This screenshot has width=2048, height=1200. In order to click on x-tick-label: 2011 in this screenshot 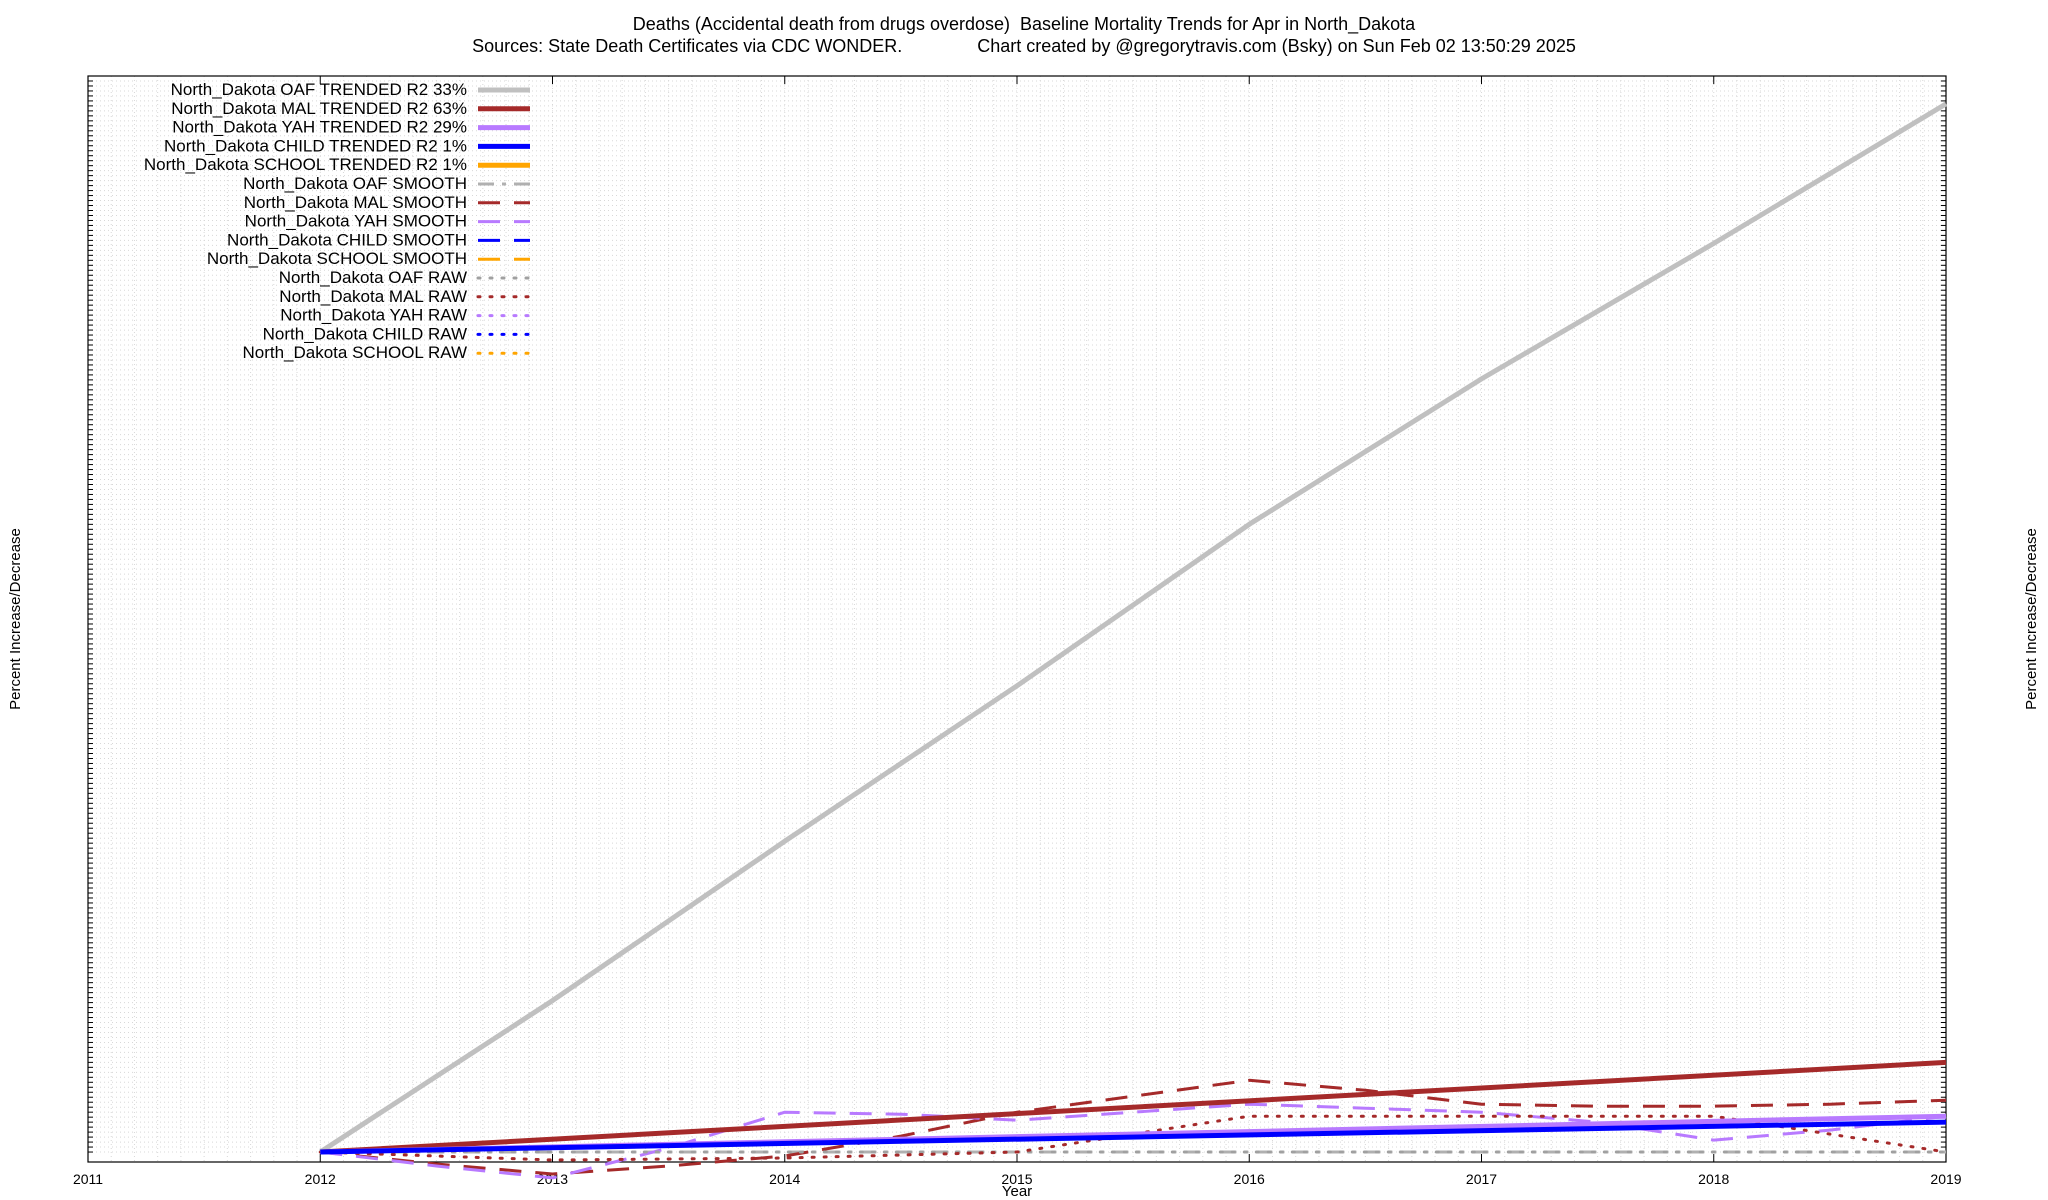, I will do `click(88, 1179)`.